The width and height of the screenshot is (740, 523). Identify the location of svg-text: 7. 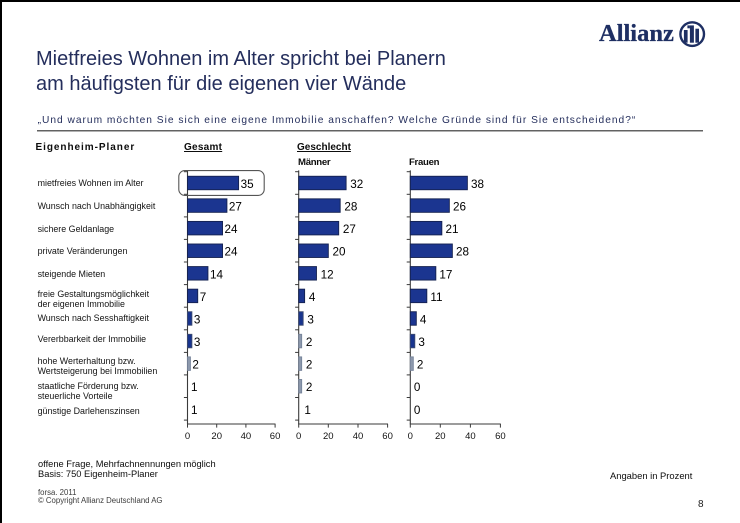
(203, 297).